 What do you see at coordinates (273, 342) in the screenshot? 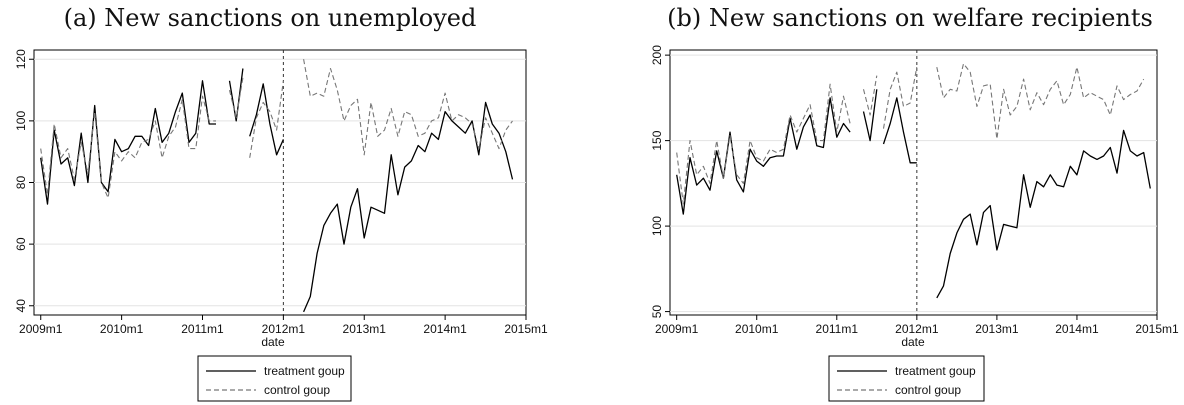
I see `panel-a-x-axis-label: date` at bounding box center [273, 342].